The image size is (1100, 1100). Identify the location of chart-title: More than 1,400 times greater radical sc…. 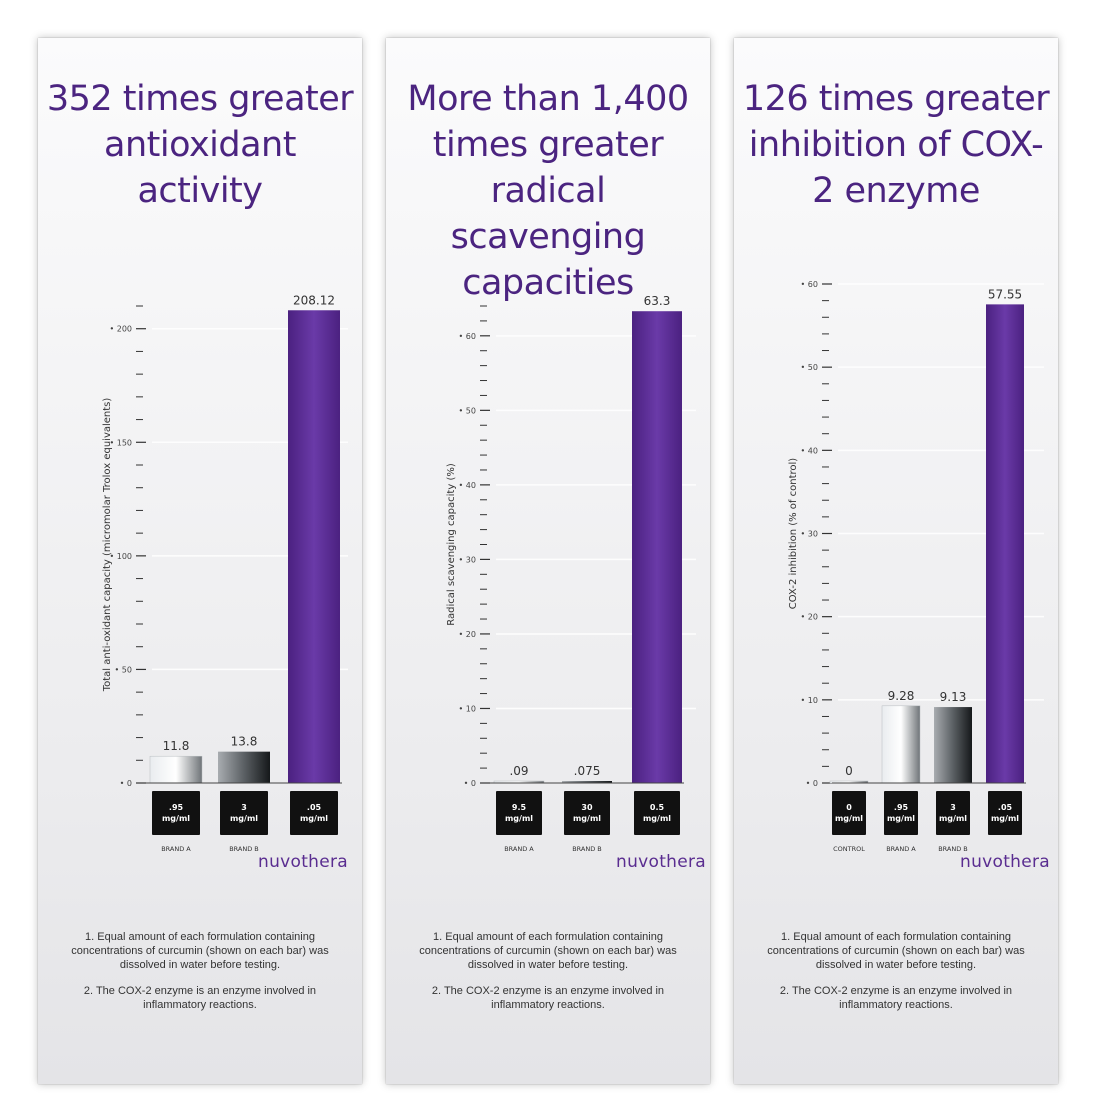
(548, 191).